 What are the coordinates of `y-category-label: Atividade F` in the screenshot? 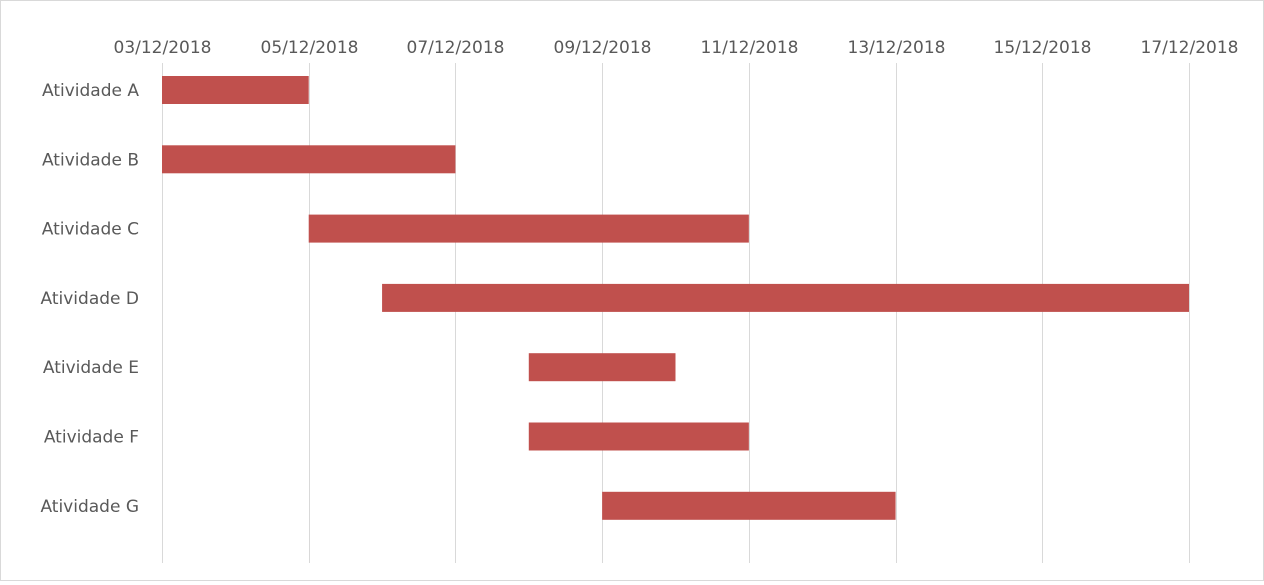 It's located at (91, 438).